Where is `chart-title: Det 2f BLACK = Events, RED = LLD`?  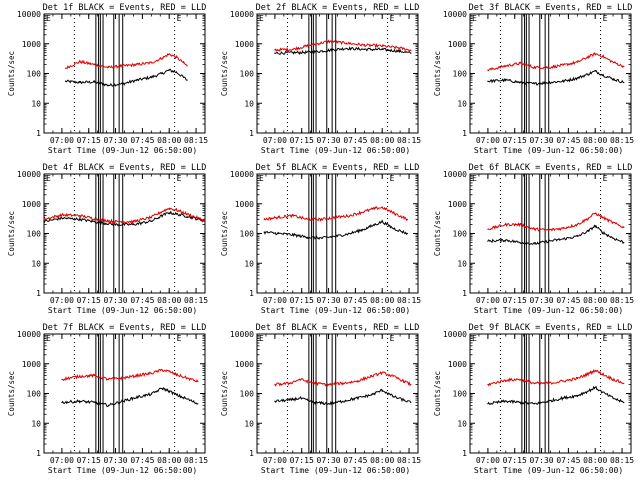 chart-title: Det 2f BLACK = Events, RED = LLD is located at coordinates (338, 8).